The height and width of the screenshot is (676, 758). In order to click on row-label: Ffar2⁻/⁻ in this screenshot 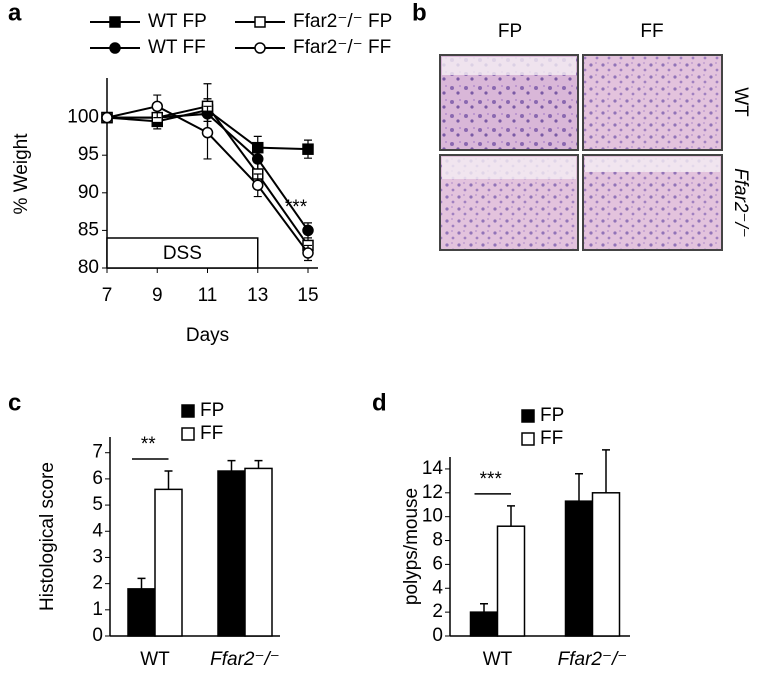, I will do `click(740, 203)`.